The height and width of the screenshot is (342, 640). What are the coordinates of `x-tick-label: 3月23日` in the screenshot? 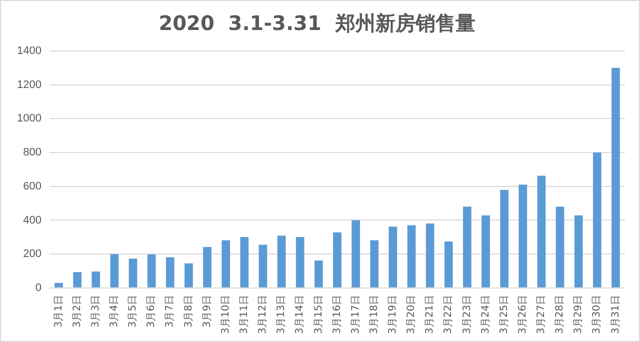 It's located at (467, 314).